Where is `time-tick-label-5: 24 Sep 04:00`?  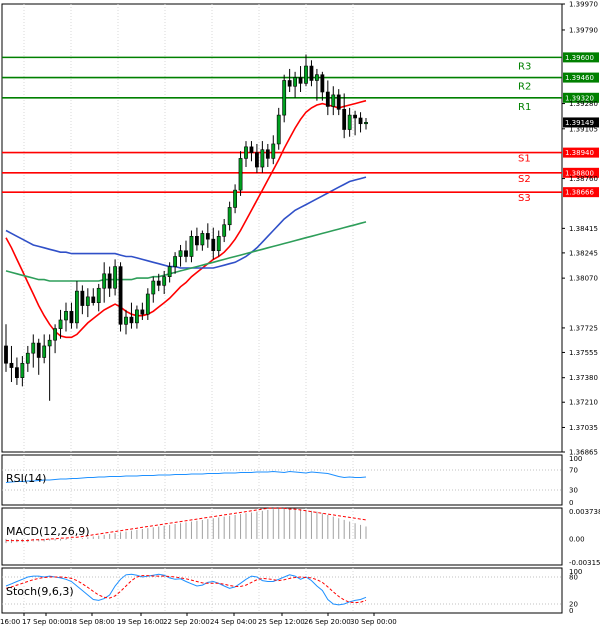 time-tick-label-5: 24 Sep 04:00 is located at coordinates (233, 622).